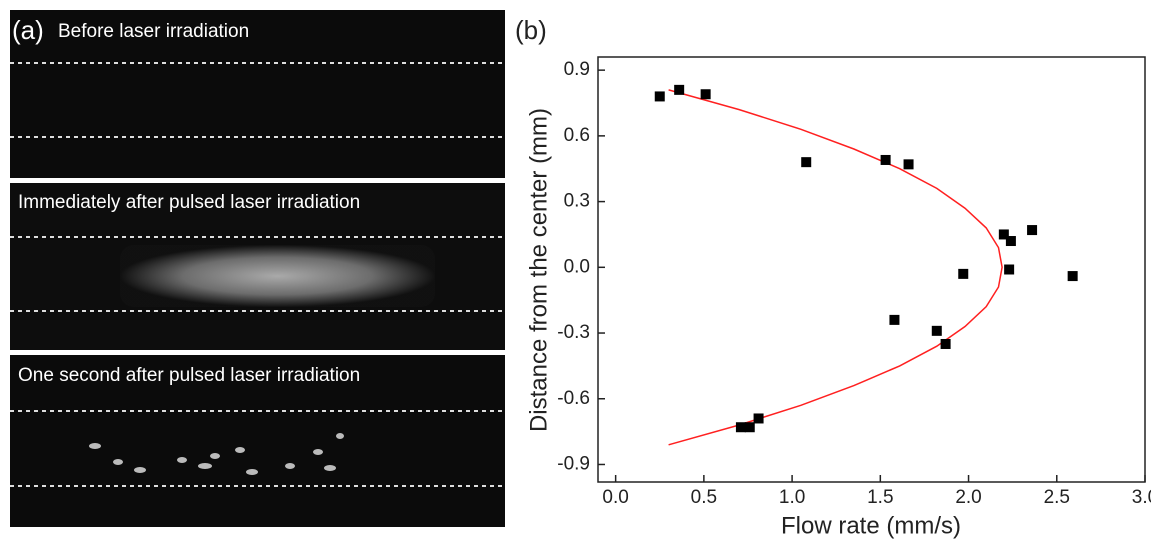 The height and width of the screenshot is (545, 1151). What do you see at coordinates (531, 30) in the screenshot?
I see `panel-label: (b)` at bounding box center [531, 30].